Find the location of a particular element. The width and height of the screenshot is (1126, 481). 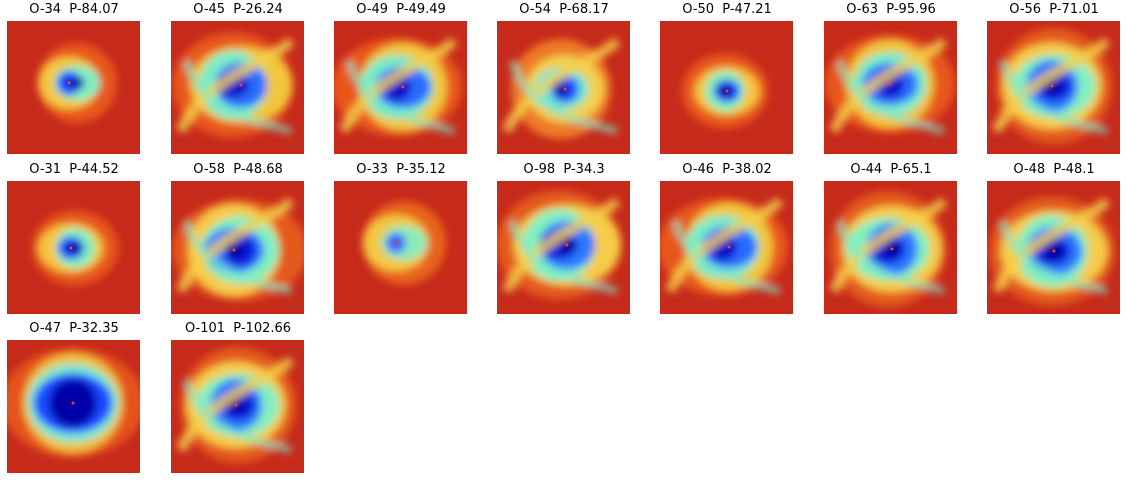

image-panel: O-48 P-48.1 is located at coordinates (1054, 237).